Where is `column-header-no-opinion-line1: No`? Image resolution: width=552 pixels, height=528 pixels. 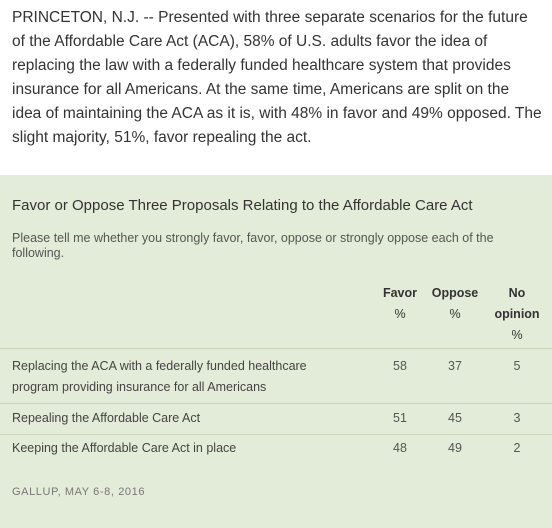 column-header-no-opinion-line1: No is located at coordinates (517, 293).